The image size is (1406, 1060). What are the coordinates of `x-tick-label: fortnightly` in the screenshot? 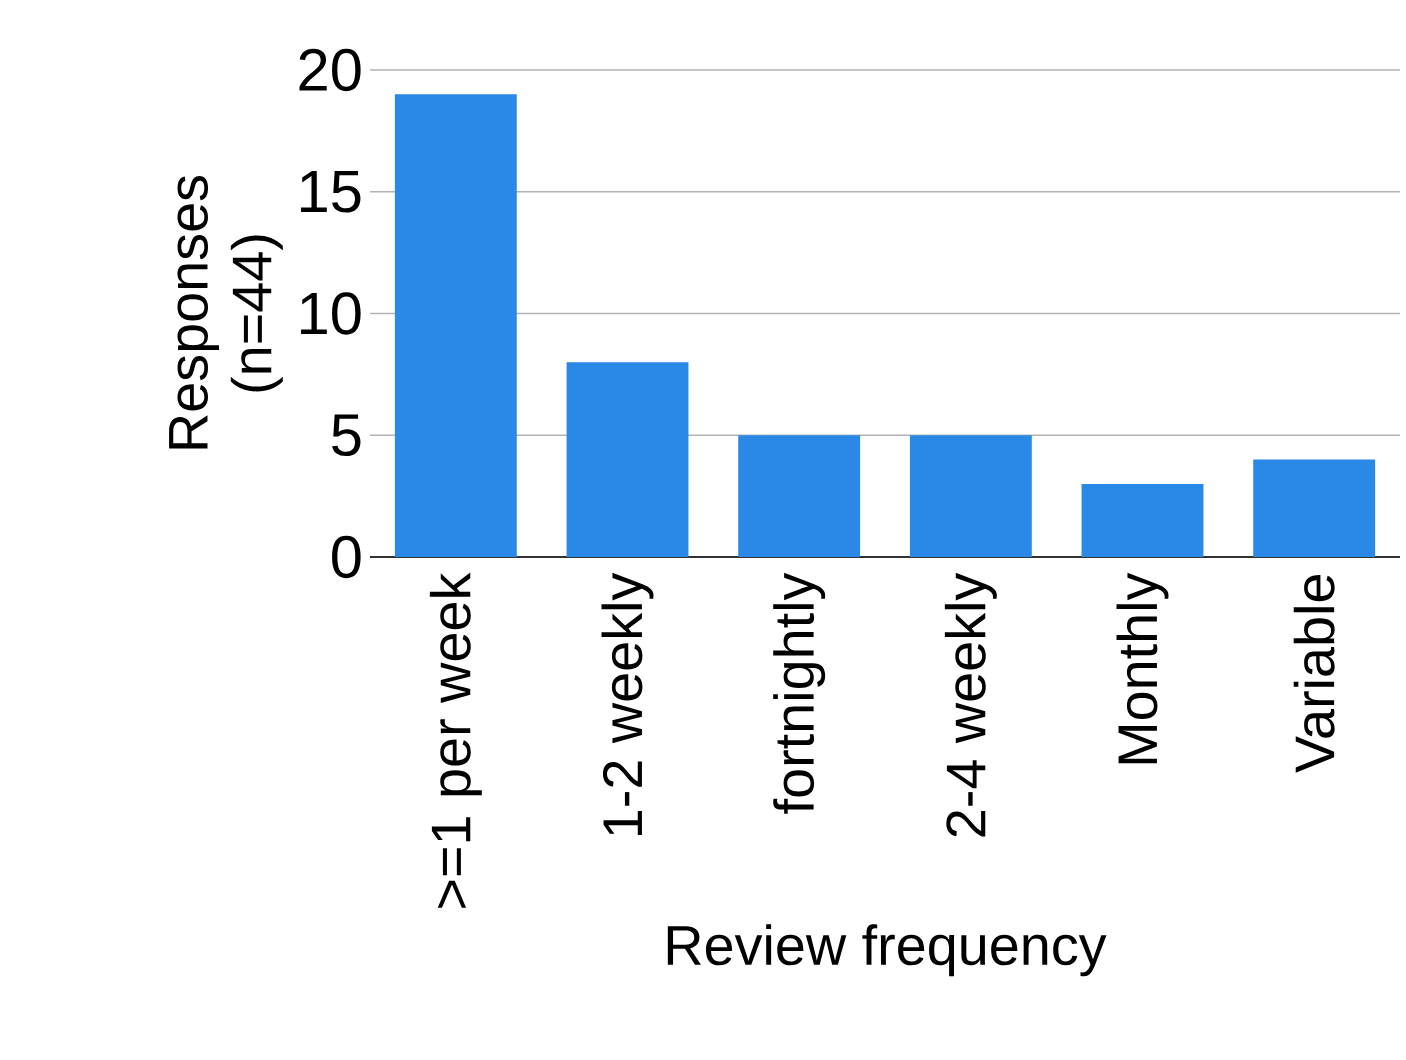 It's located at (799, 693).